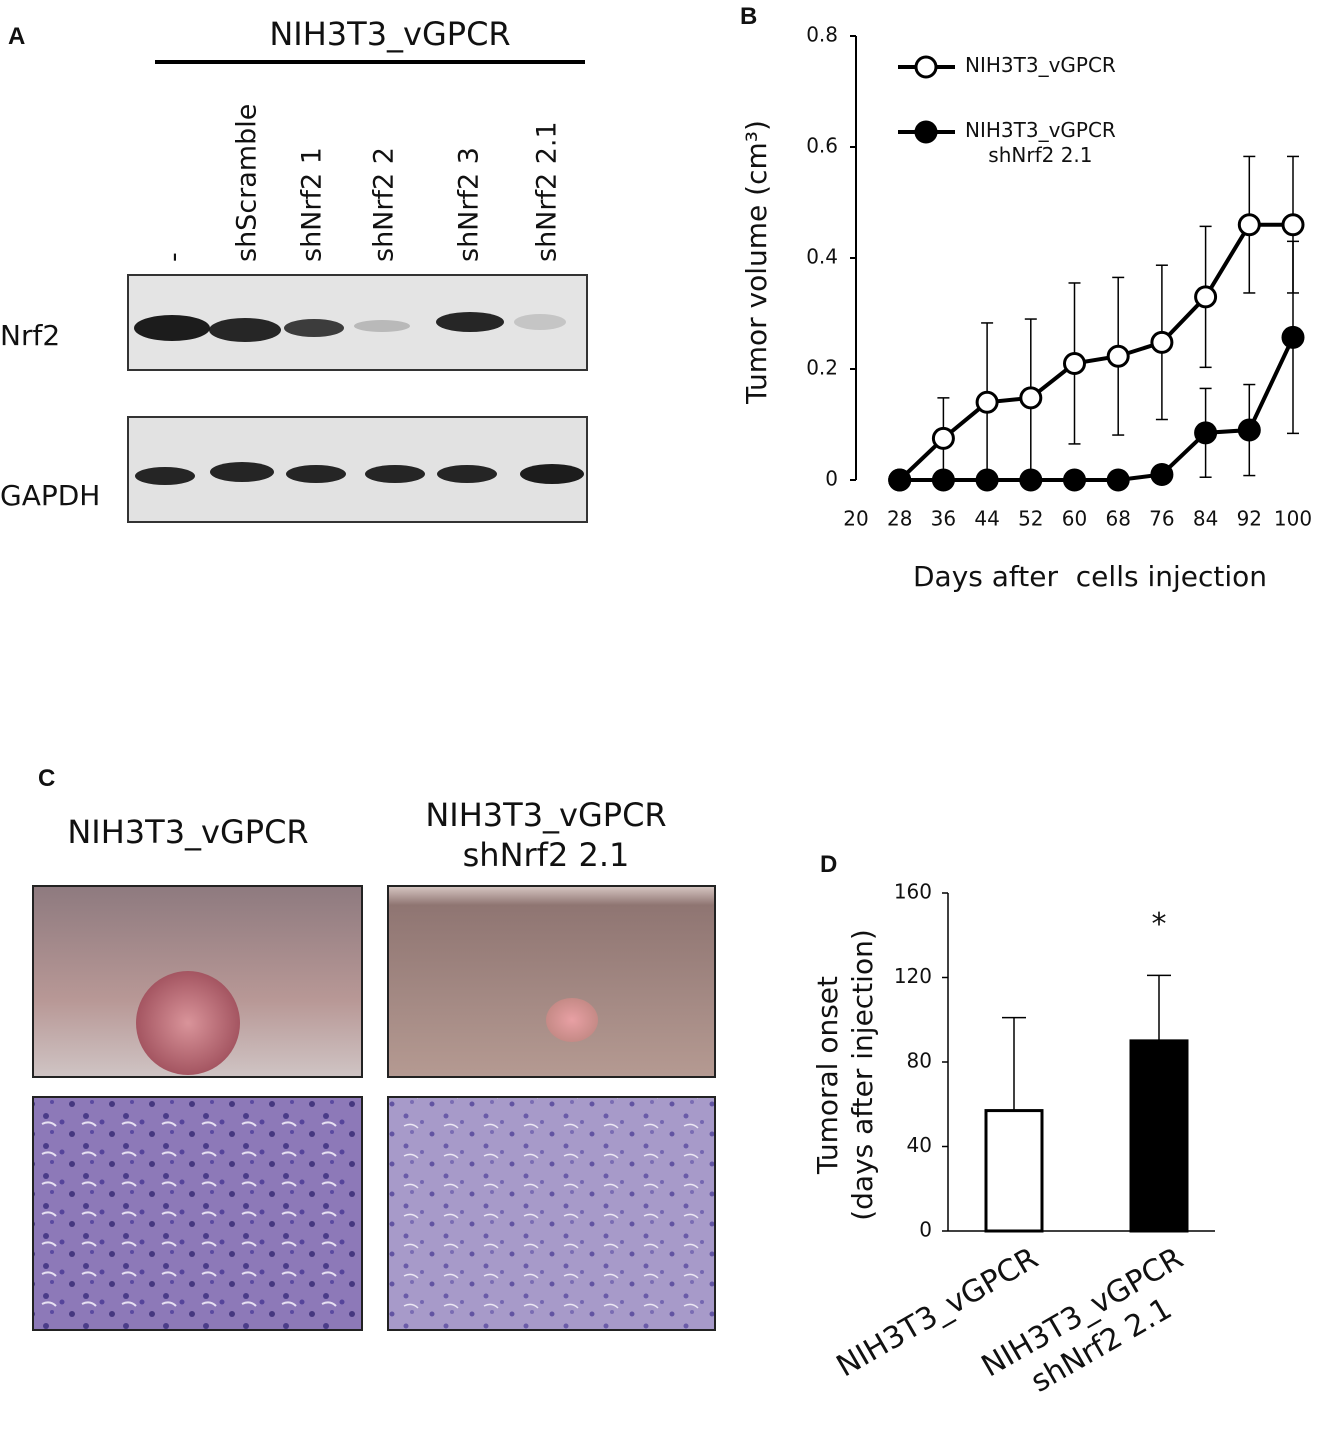  I want to click on blot-gapdh, so click(357, 469).